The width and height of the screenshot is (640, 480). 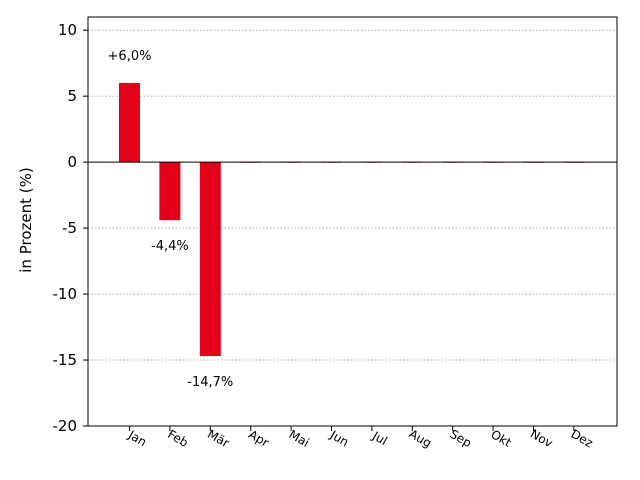 What do you see at coordinates (67, 30) in the screenshot?
I see `y-tick-label: 10` at bounding box center [67, 30].